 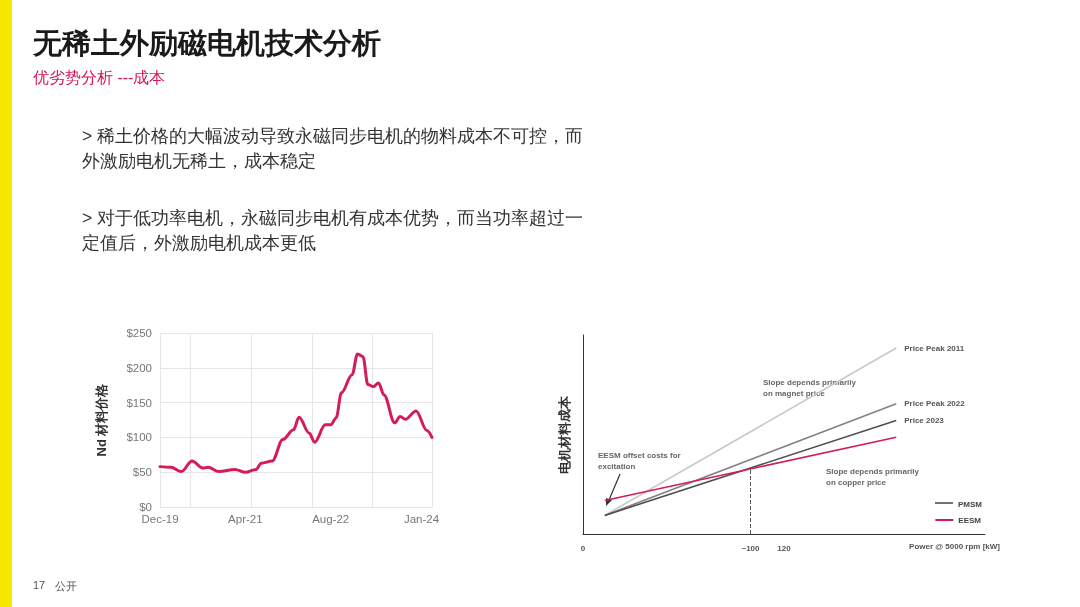 What do you see at coordinates (139, 333) in the screenshot?
I see `y-tick-label: $250` at bounding box center [139, 333].